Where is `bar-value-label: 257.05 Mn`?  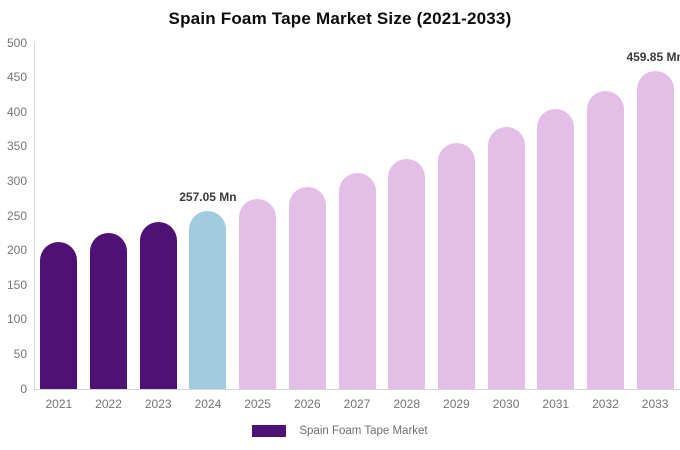
bar-value-label: 257.05 Mn is located at coordinates (208, 197).